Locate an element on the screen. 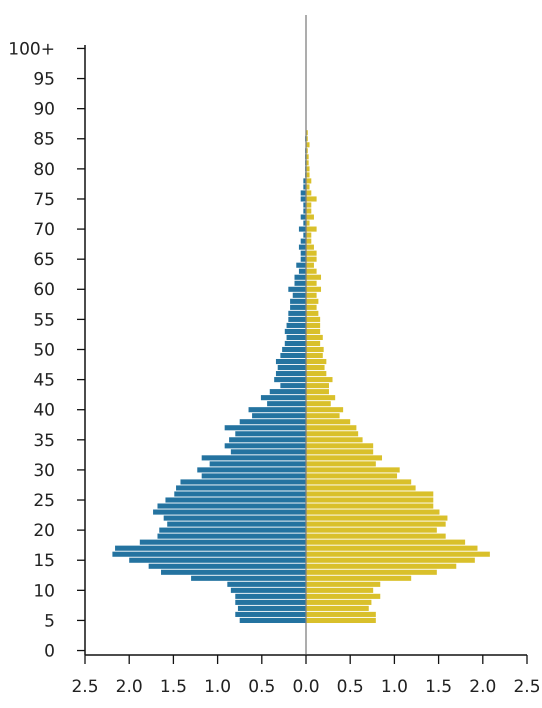 This screenshot has height=708, width=542. y-tick-label: 60 is located at coordinates (44, 290).